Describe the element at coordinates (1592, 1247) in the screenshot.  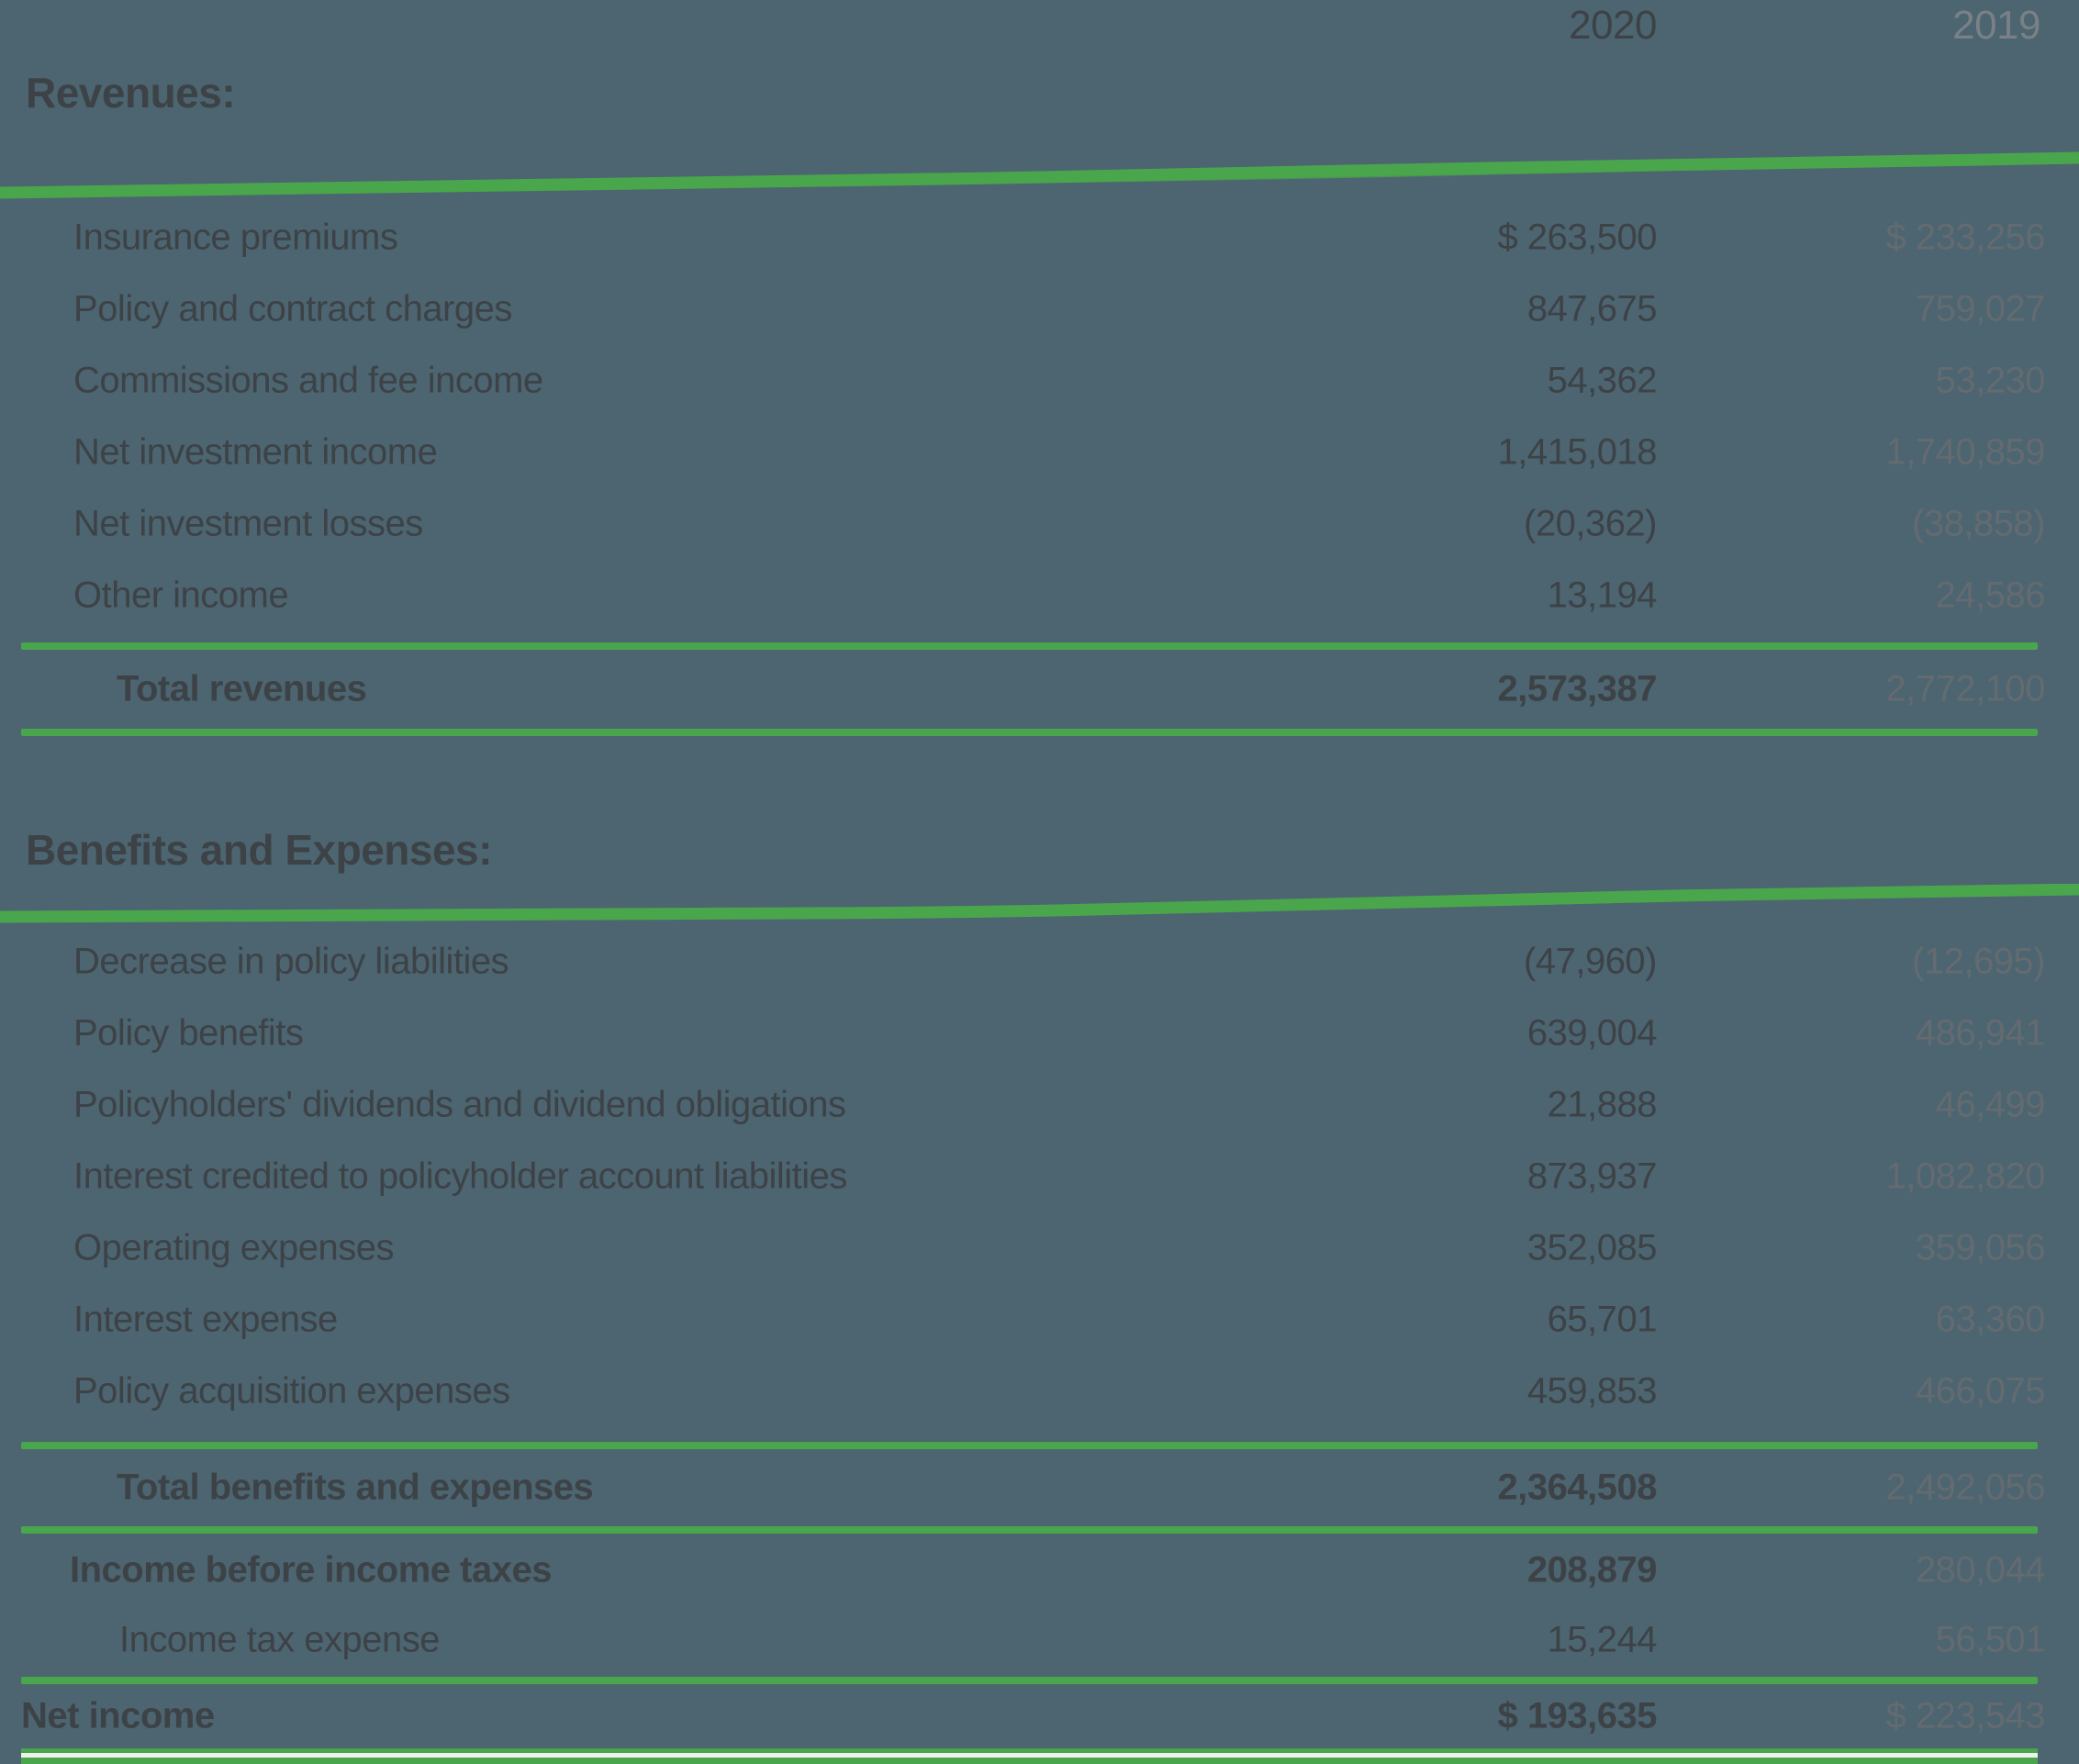
I see `value-2020: 352,085` at that location.